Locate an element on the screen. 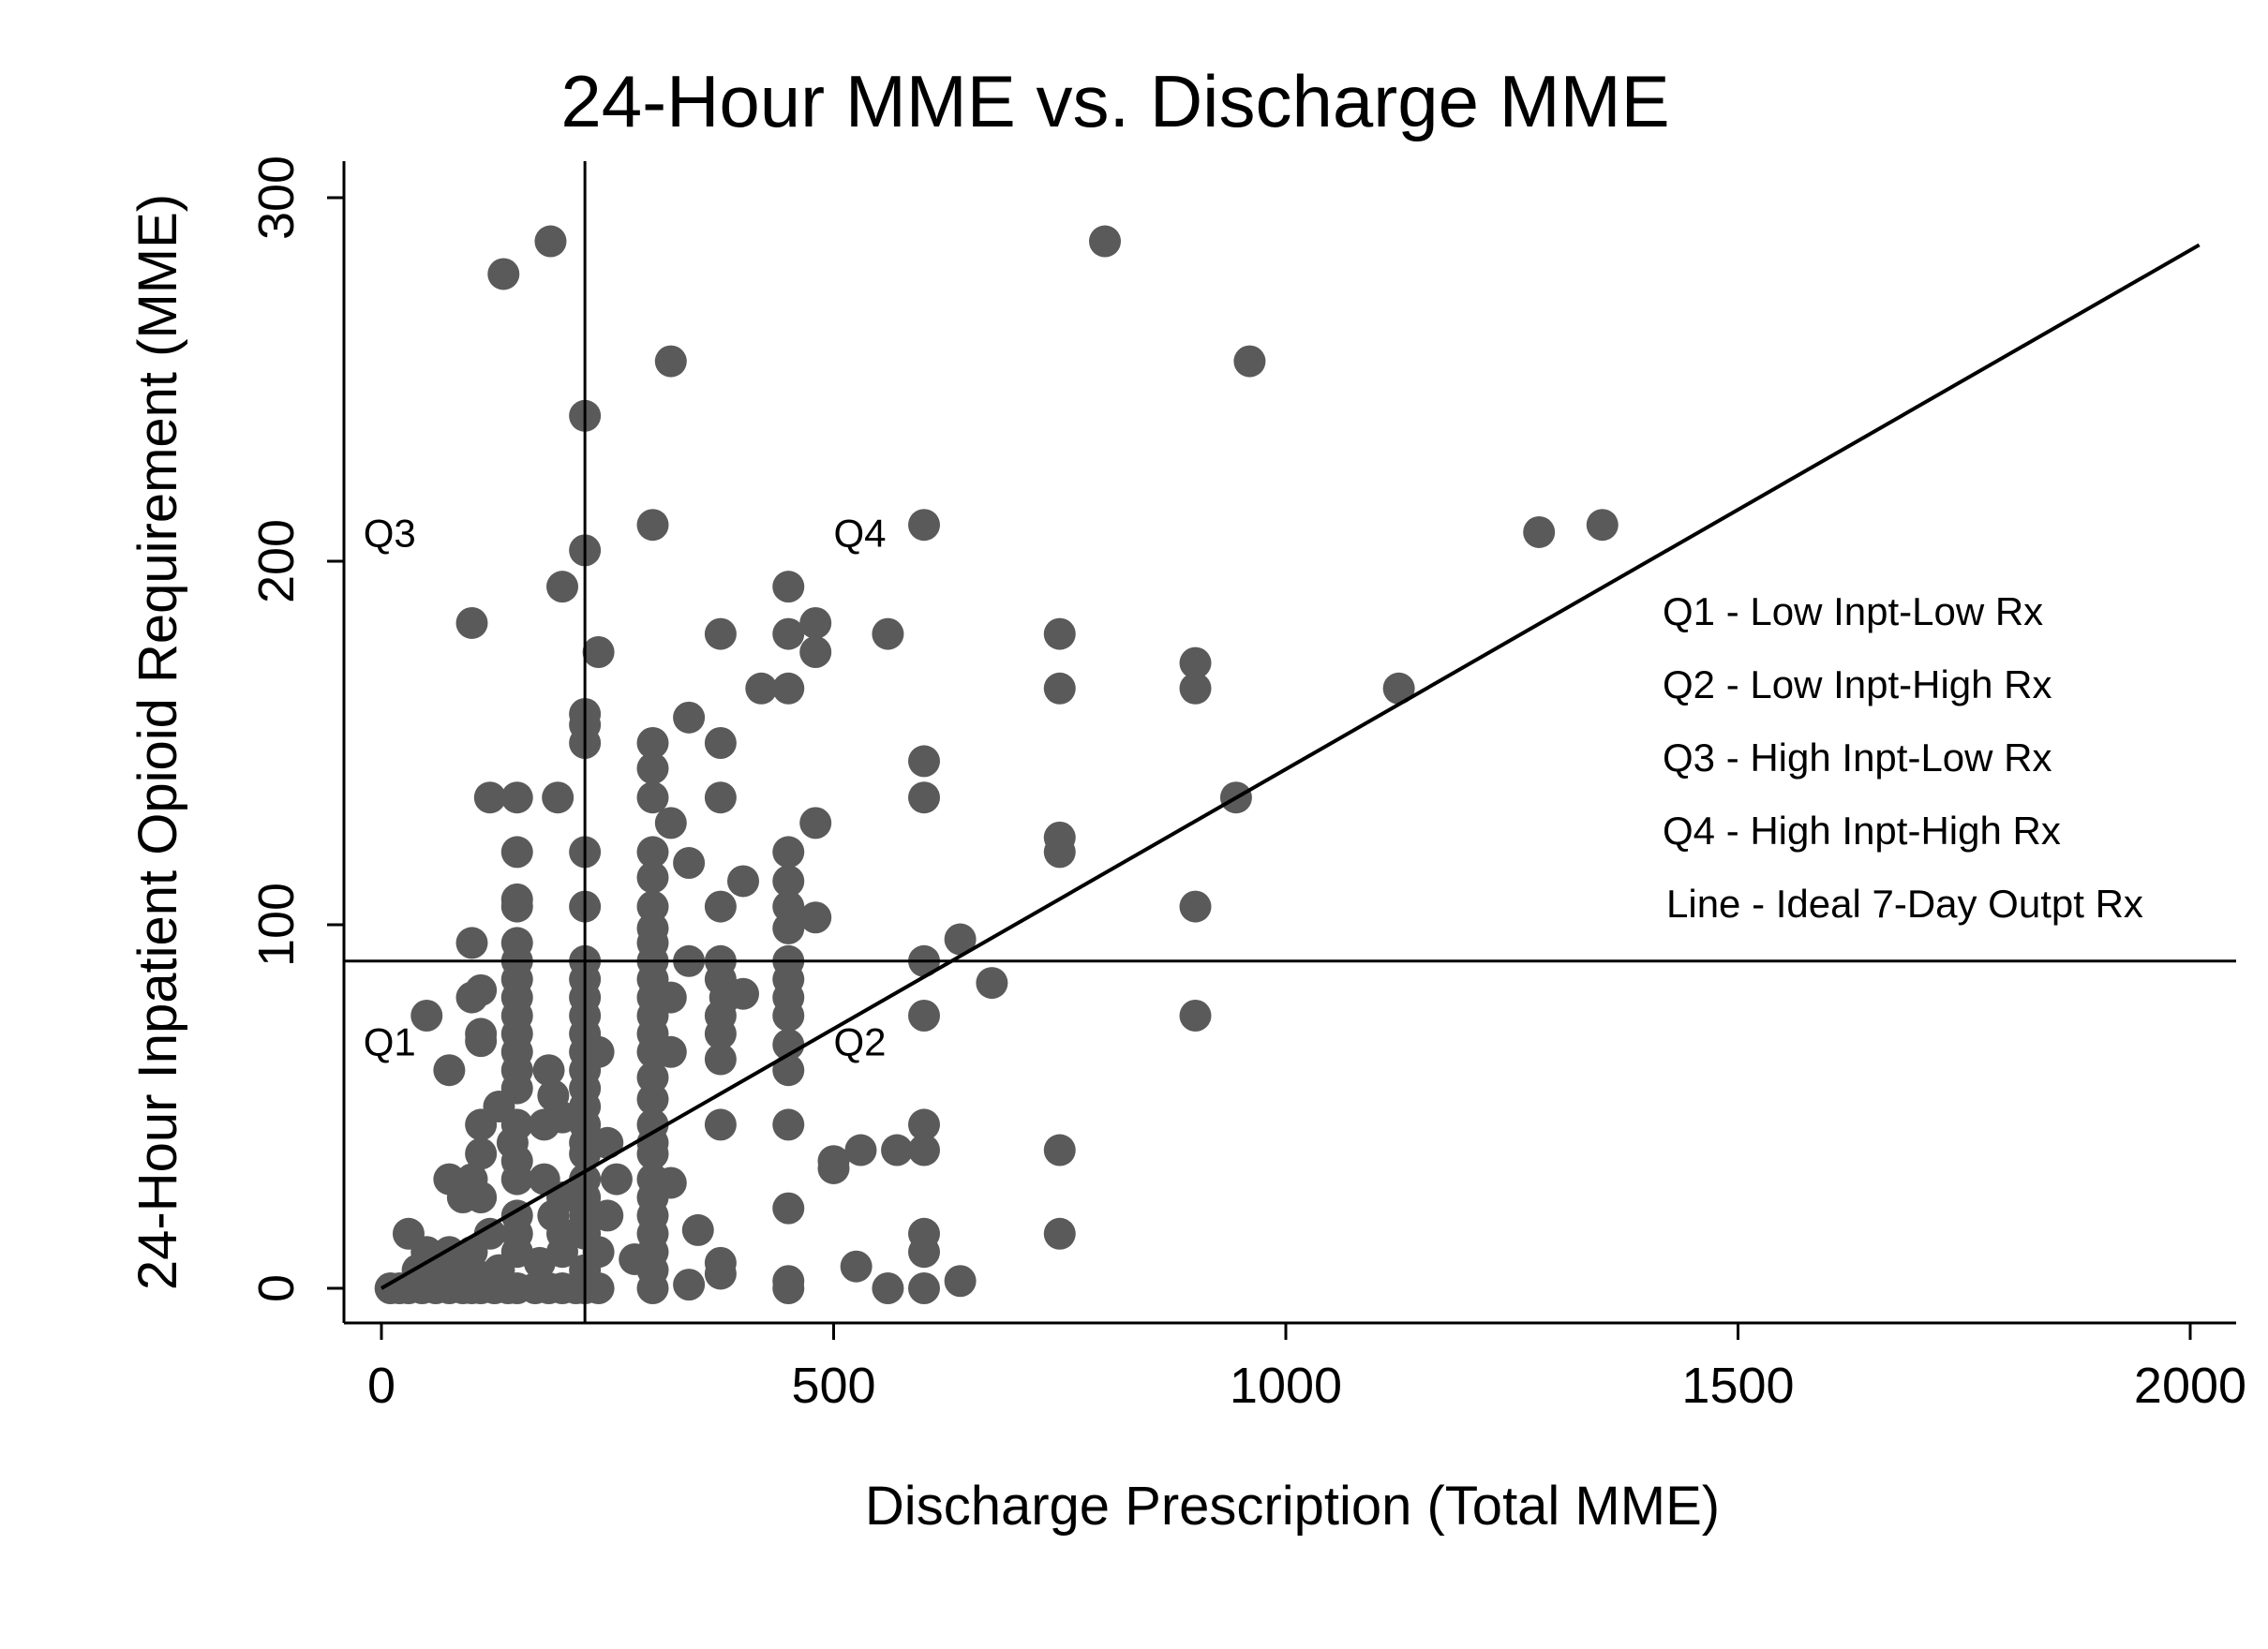 The height and width of the screenshot is (1649, 2268). legend-entry-q4: Q4 - High Inpt-High Rx is located at coordinates (1862, 831).